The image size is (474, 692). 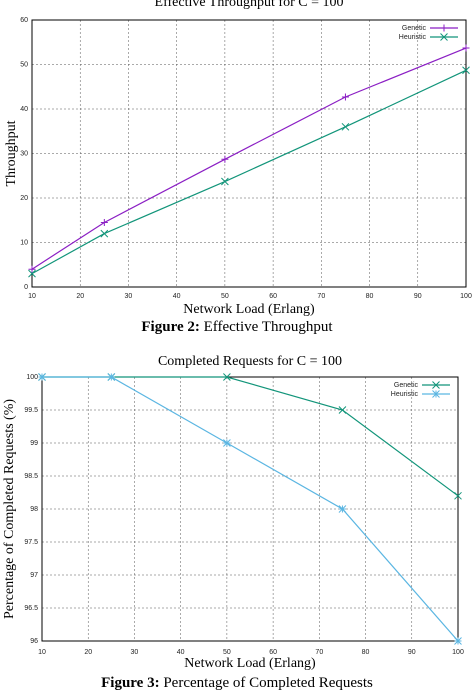 What do you see at coordinates (34, 443) in the screenshot?
I see `y-tick-label: 99` at bounding box center [34, 443].